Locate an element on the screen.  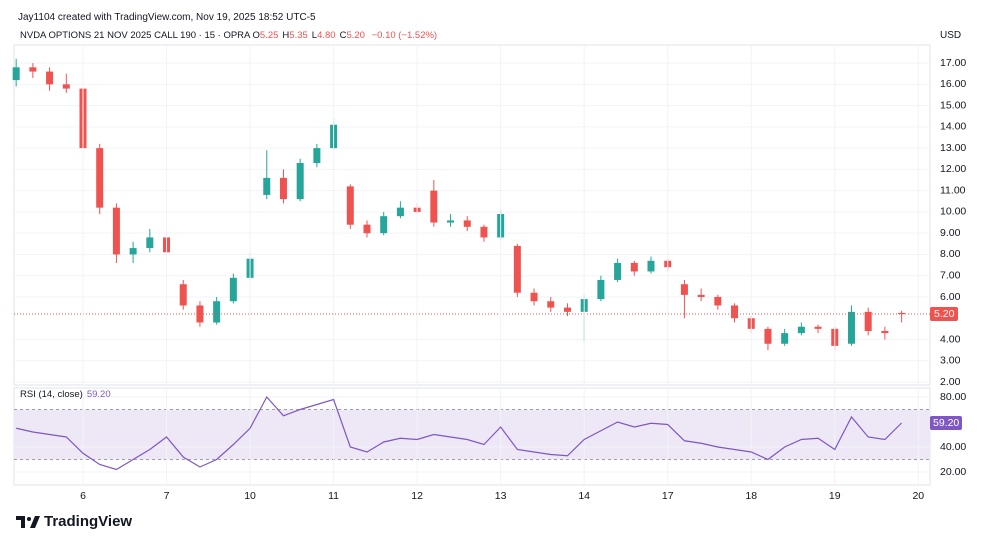
change: −0.10 (−1.52%) is located at coordinates (404, 35).